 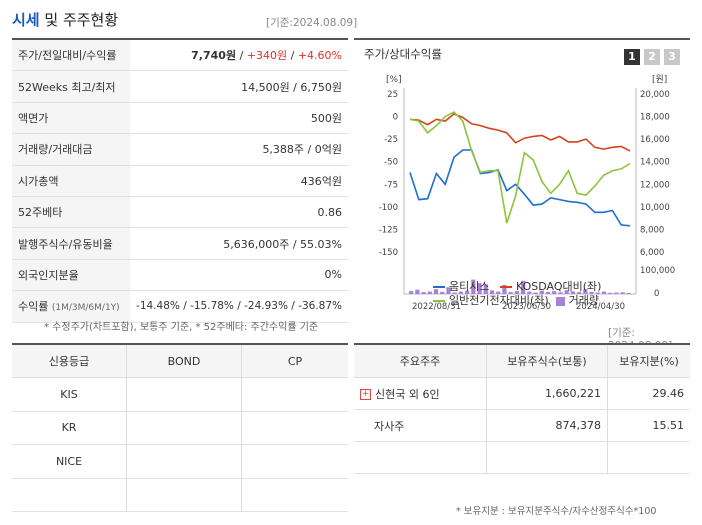 What do you see at coordinates (239, 149) in the screenshot?
I see `row-value: 5,388주 / 0억원` at bounding box center [239, 149].